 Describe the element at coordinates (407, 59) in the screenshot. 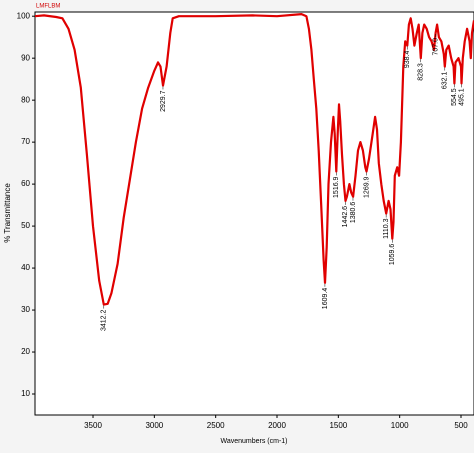

I see `peak-label: 938.4` at that location.